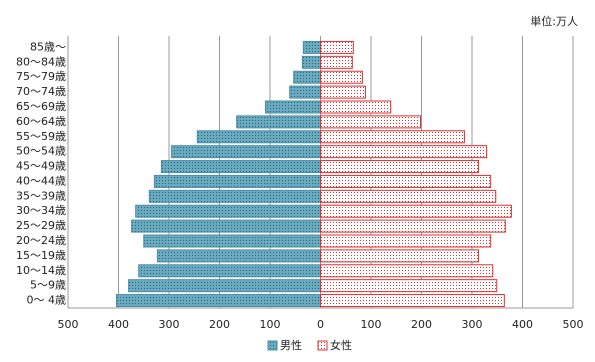  What do you see at coordinates (41, 61) in the screenshot?
I see `y-tick-label: 80〜84歳` at bounding box center [41, 61].